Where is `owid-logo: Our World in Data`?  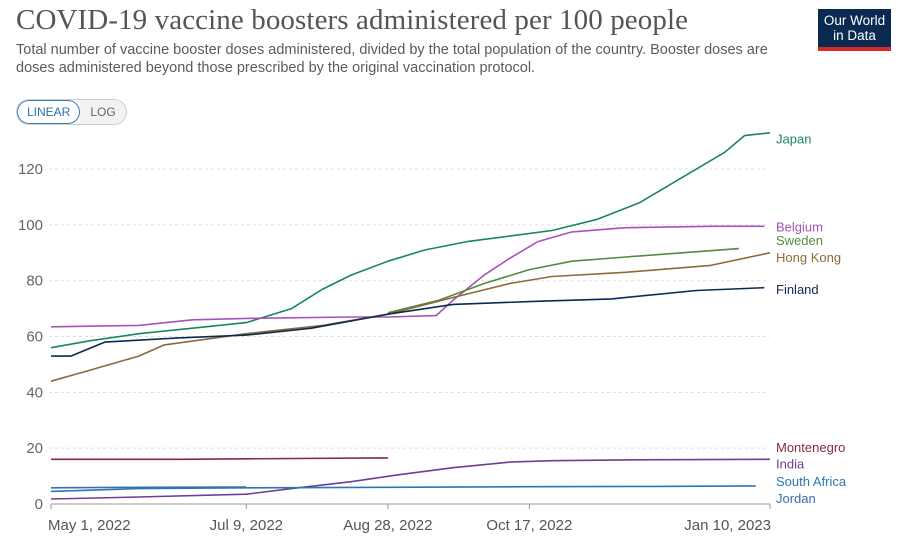 owid-logo: Our World in Data is located at coordinates (854, 30).